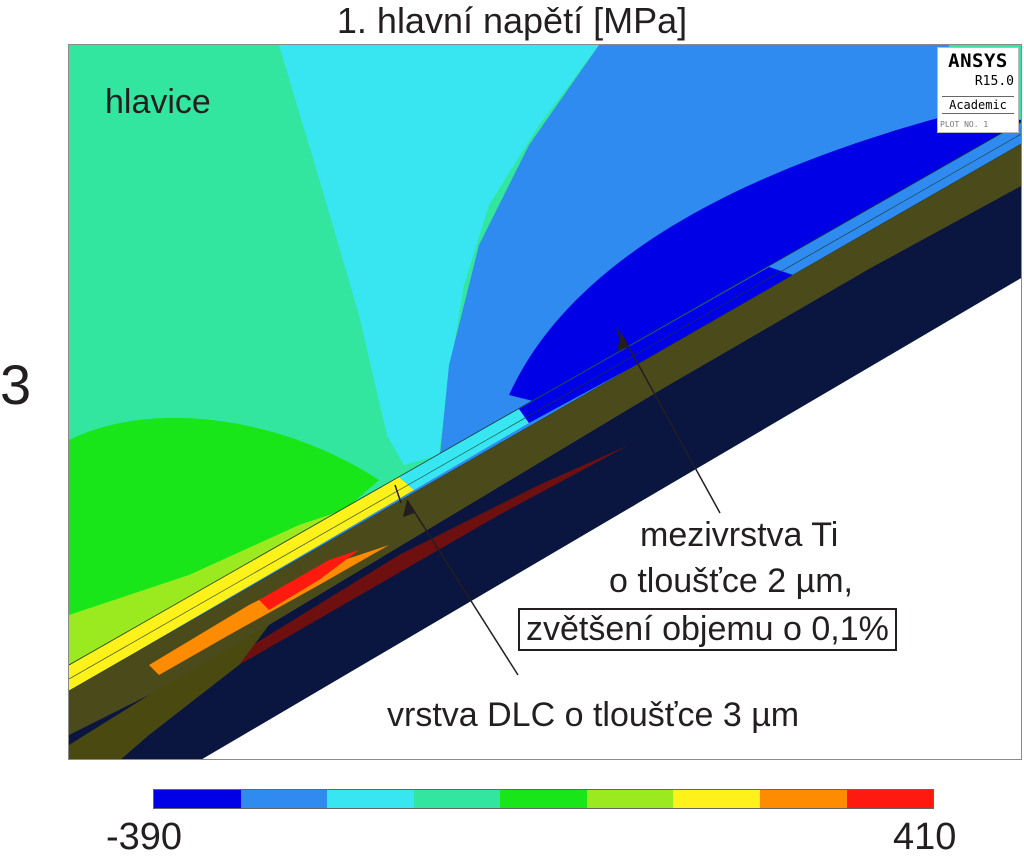 This screenshot has height=859, width=1024. Describe the element at coordinates (593, 715) in the screenshot. I see `dlc-layer-label: vrstva DLC o tloušťce 3 µm` at that location.